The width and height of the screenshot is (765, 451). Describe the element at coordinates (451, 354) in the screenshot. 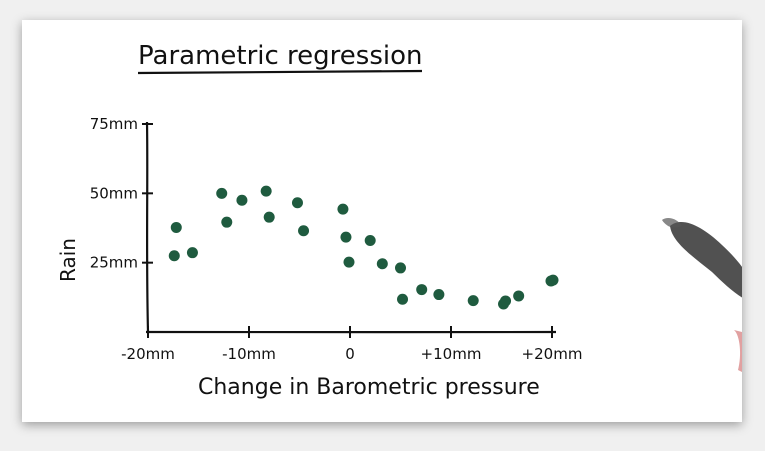

I see `x-tick-label: +10mm` at that location.